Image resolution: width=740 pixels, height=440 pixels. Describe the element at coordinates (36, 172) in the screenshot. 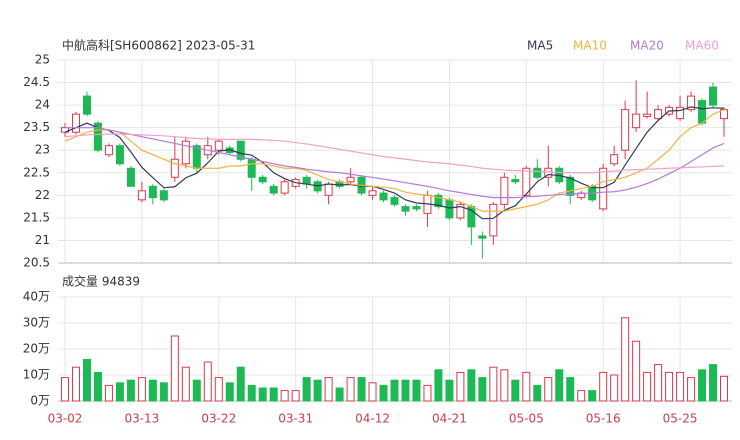

I see `y-tick-label: 22.5` at that location.